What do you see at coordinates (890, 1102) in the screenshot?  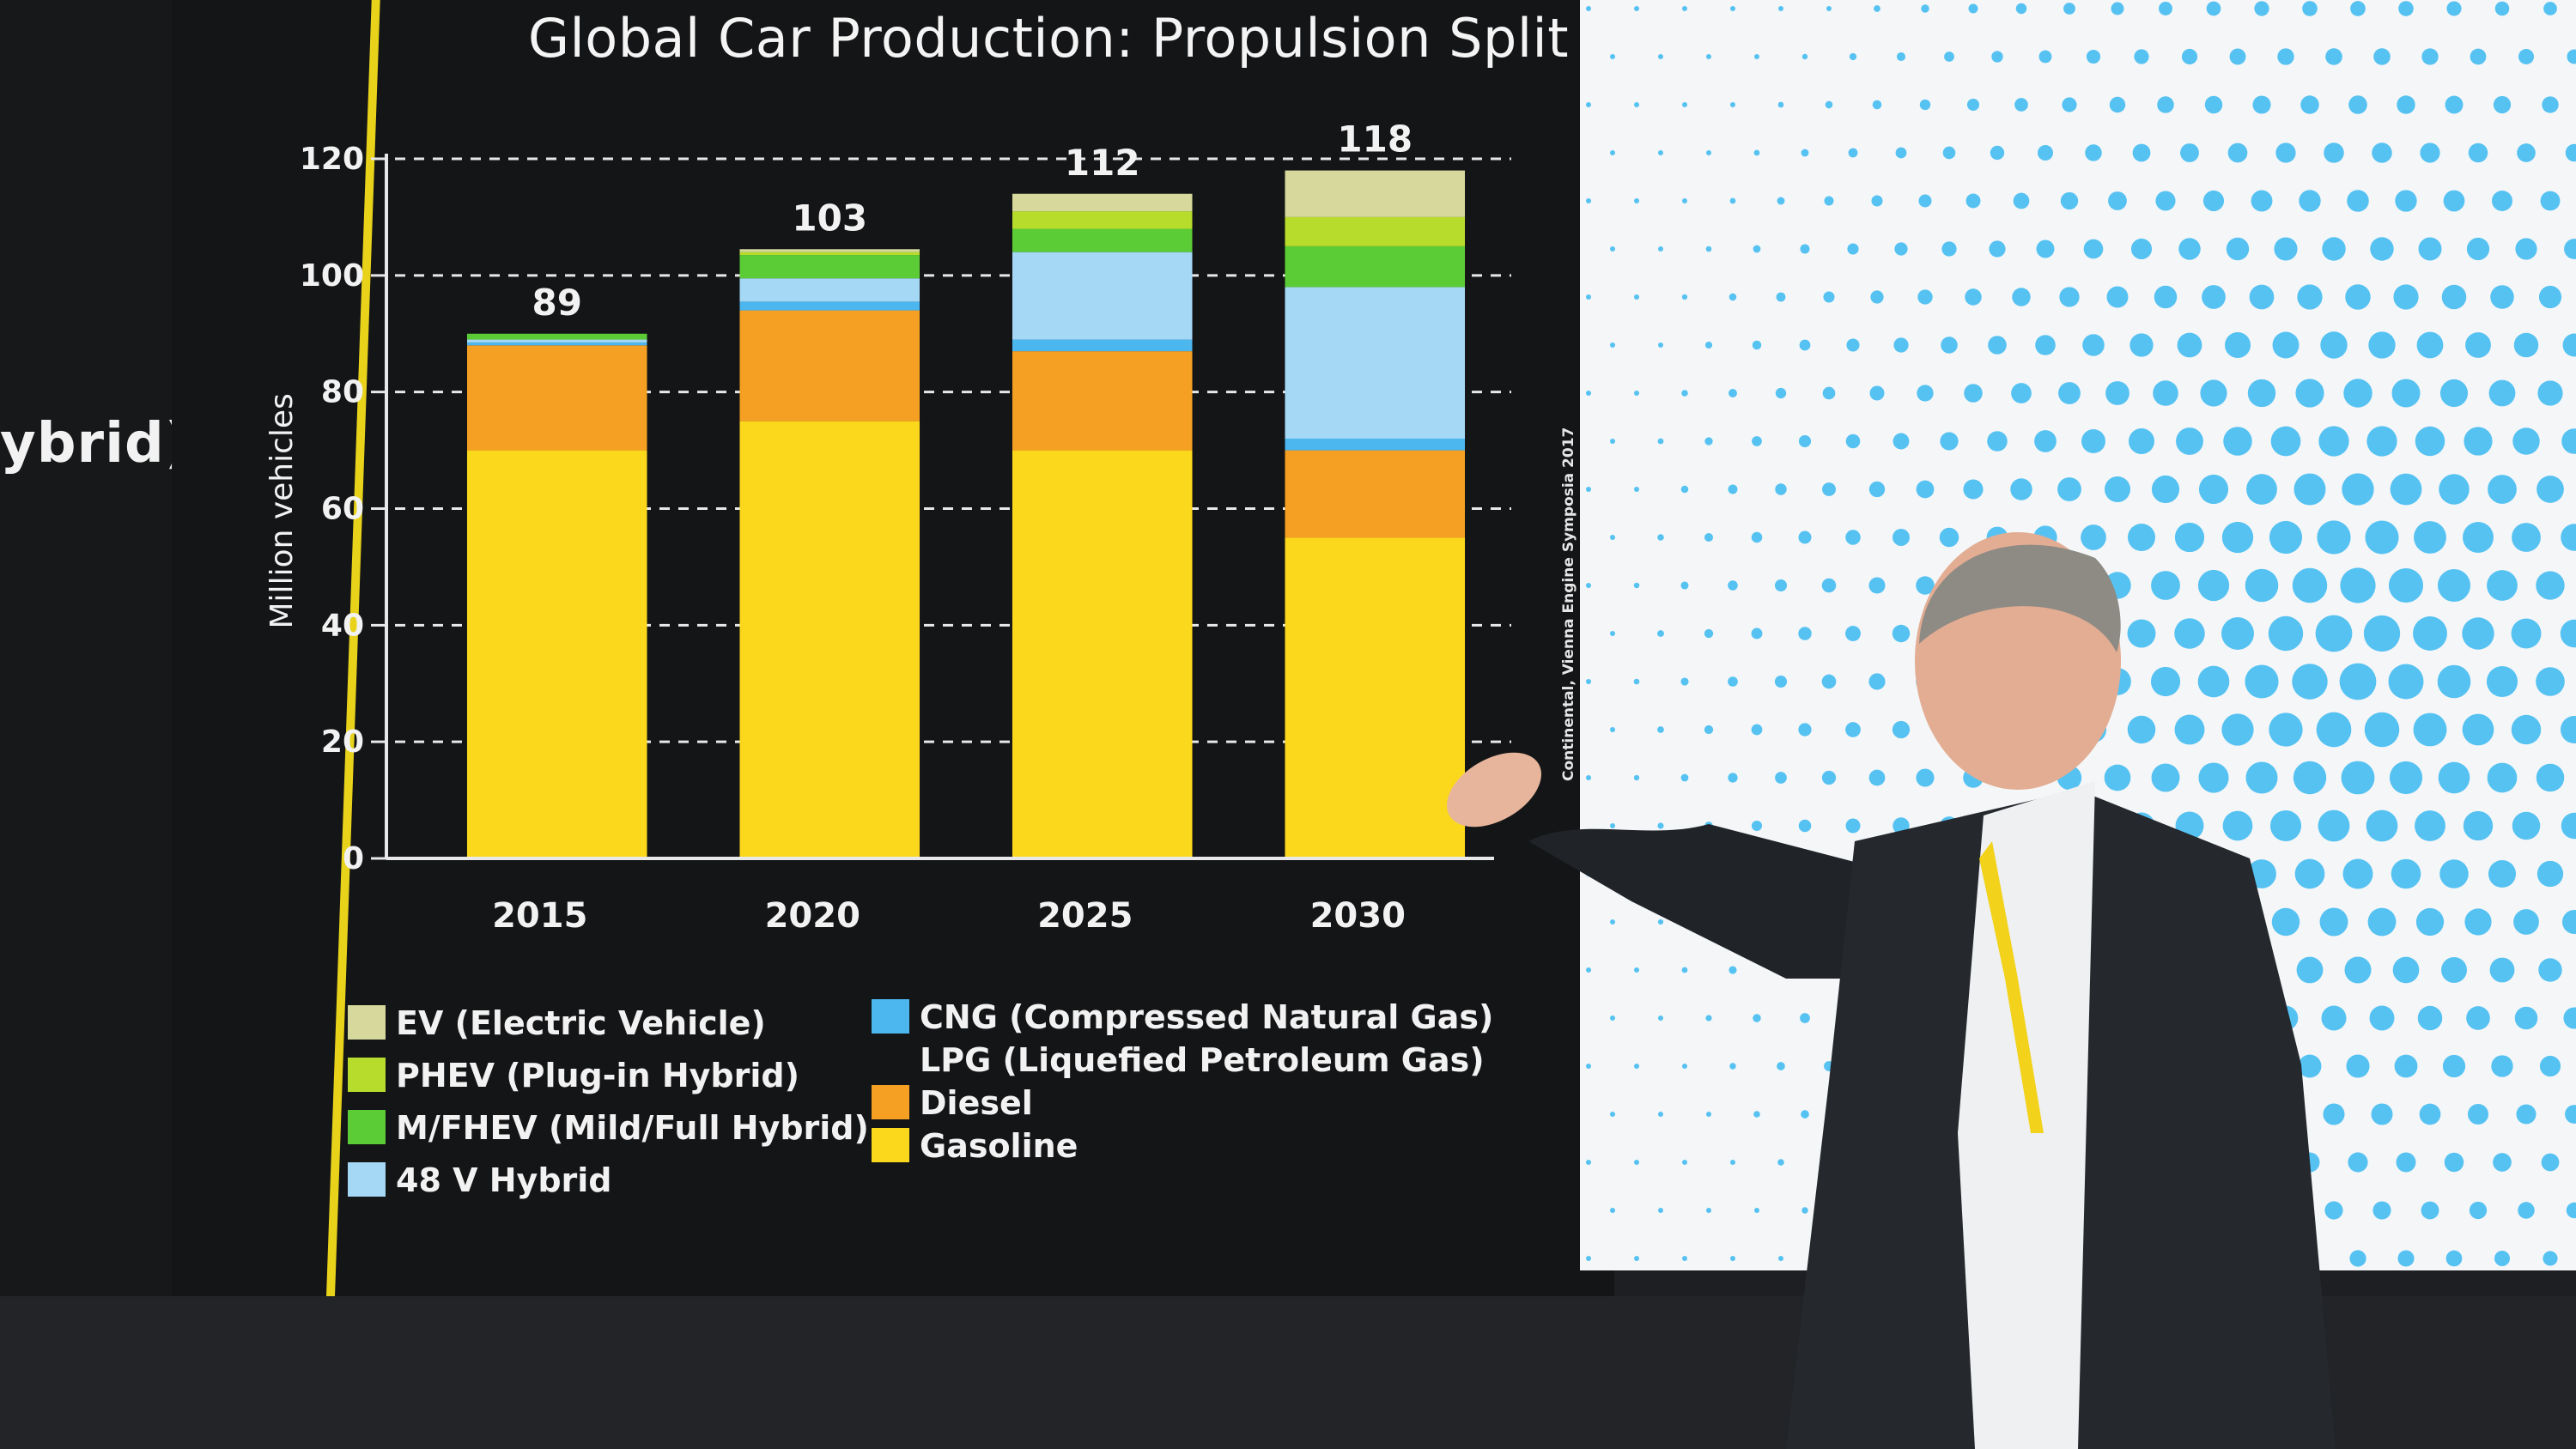 I see `legend-swatch` at bounding box center [890, 1102].